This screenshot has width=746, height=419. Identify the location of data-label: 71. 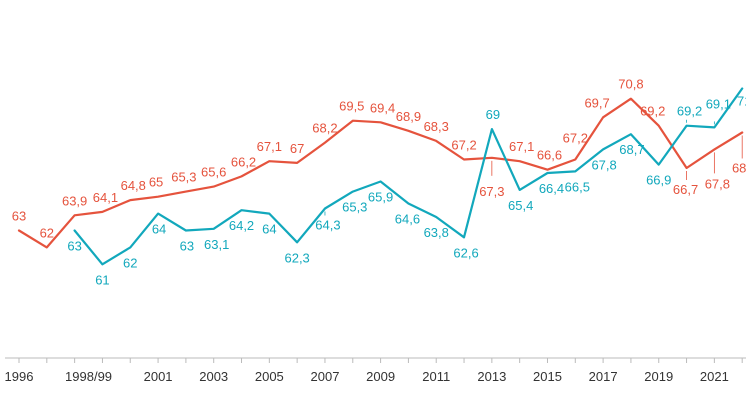
(741, 101).